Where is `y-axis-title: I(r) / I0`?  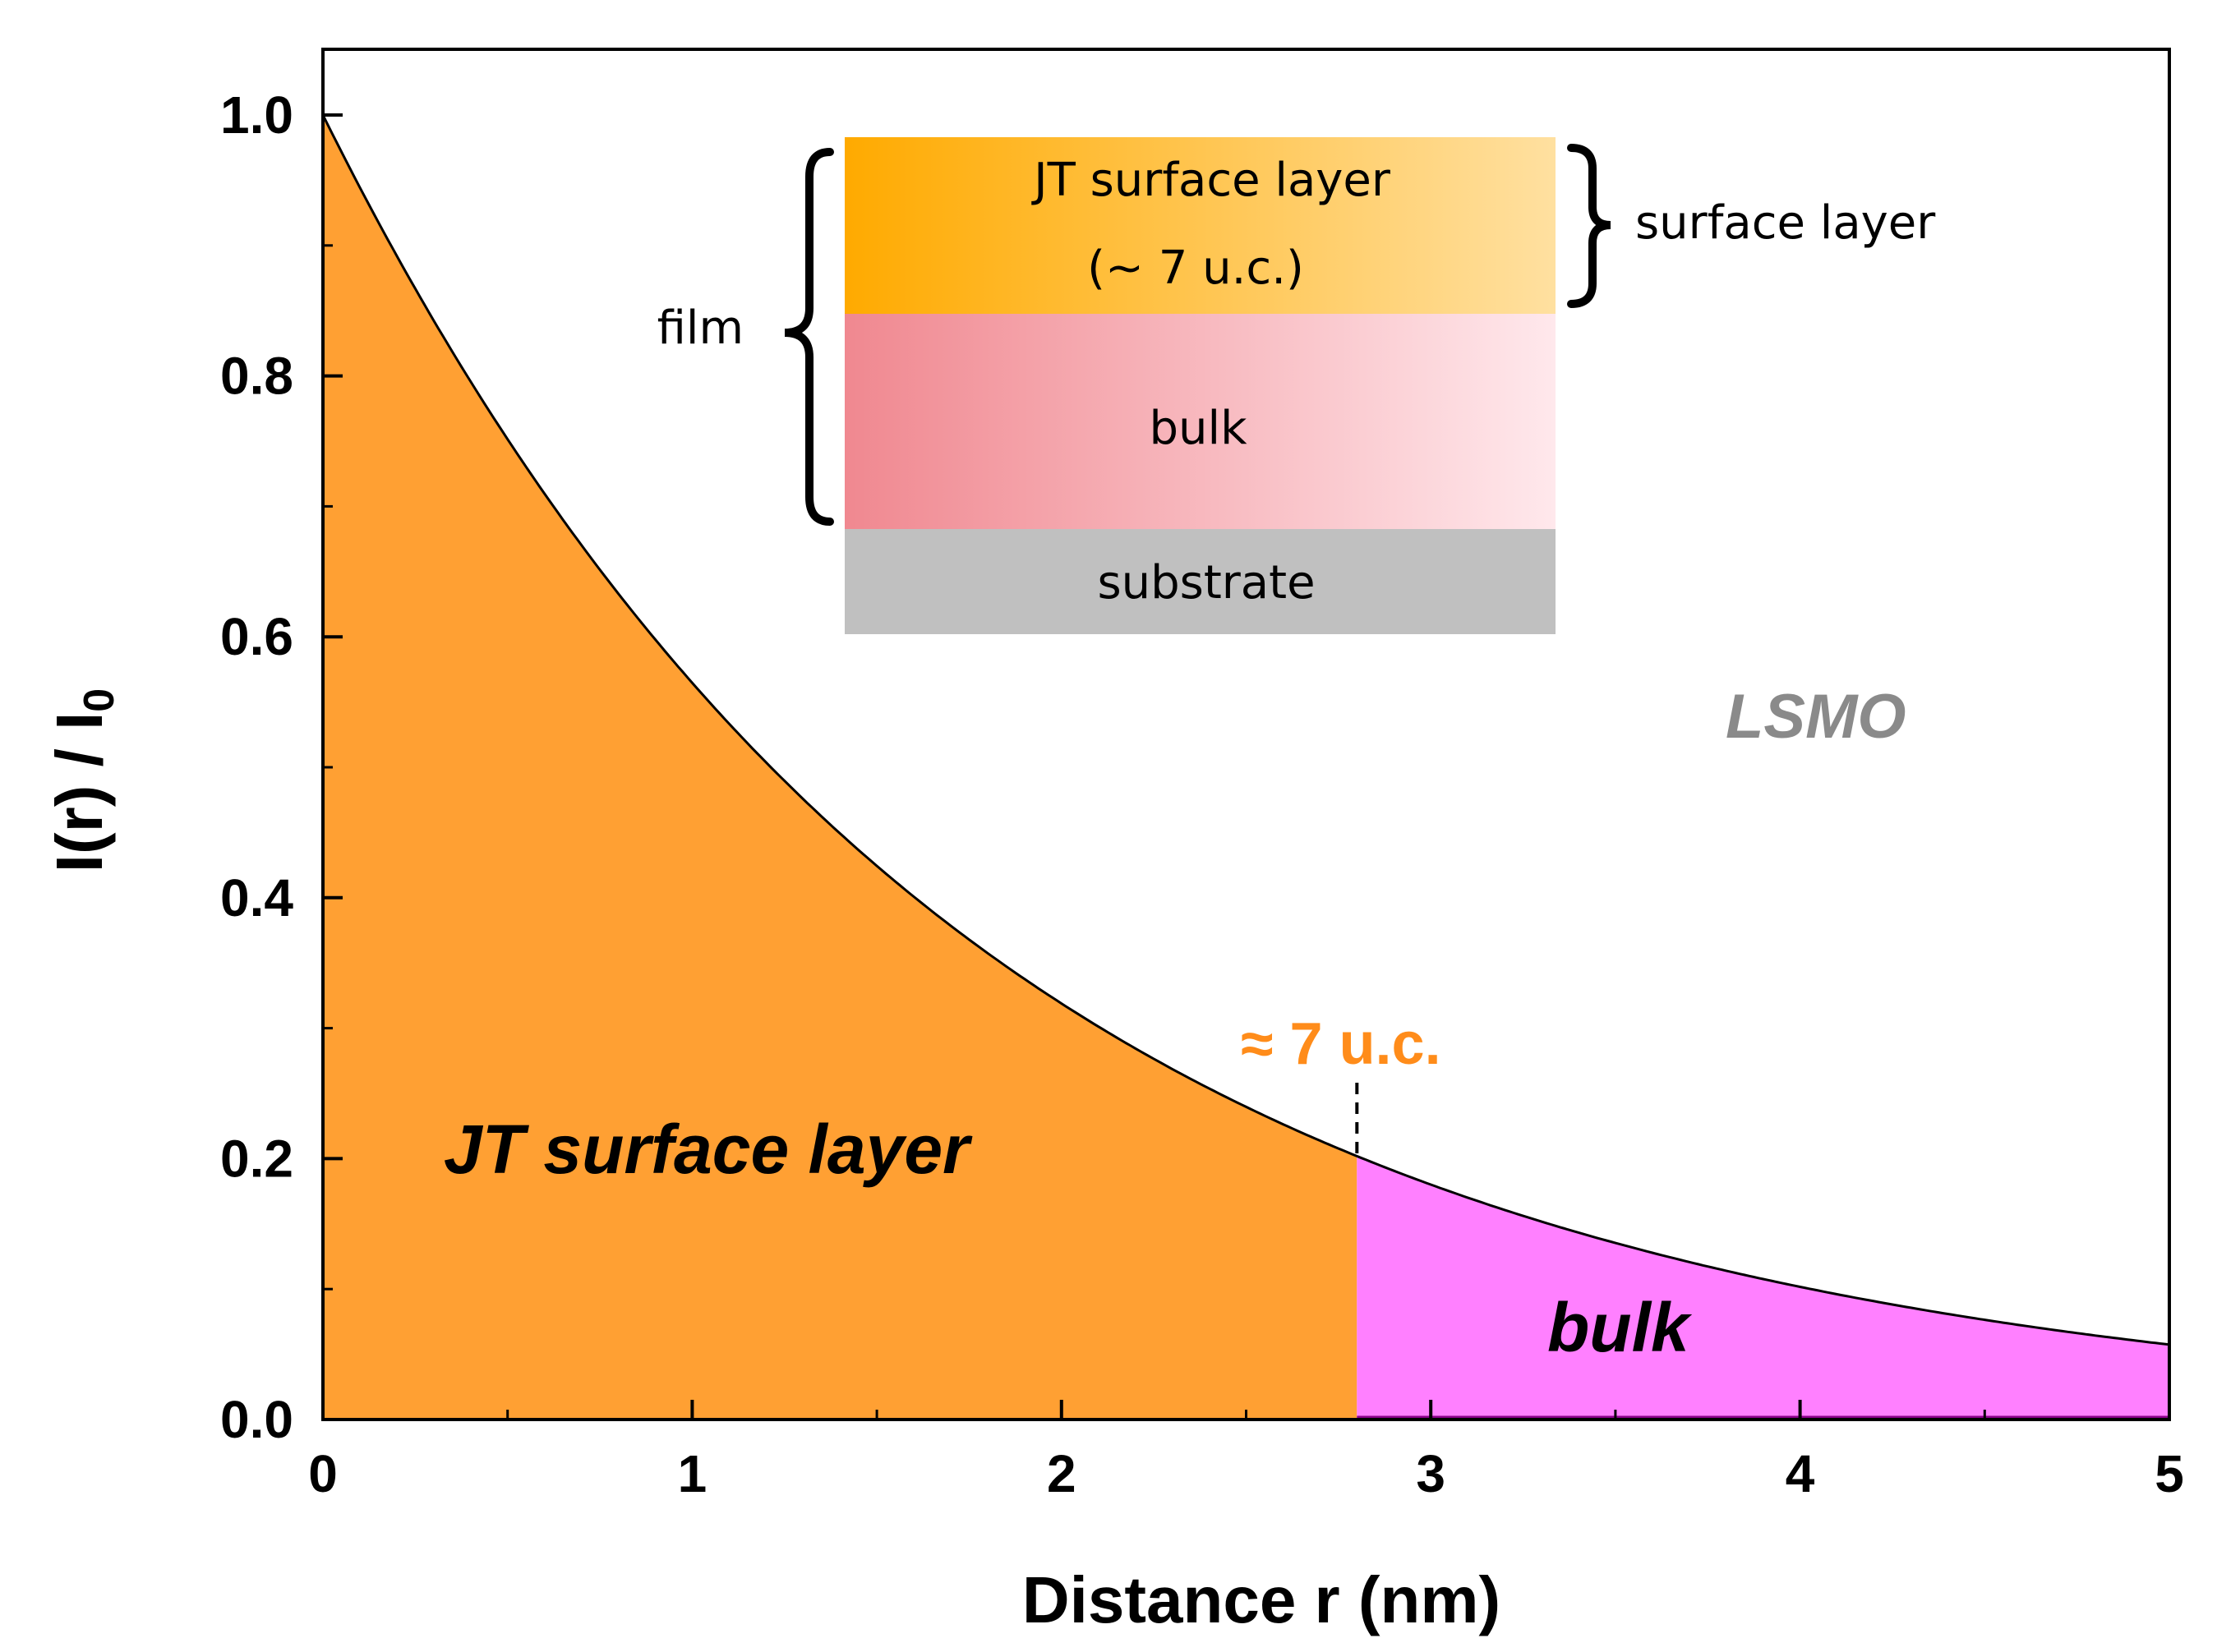
y-axis-title: I(r) / I0 is located at coordinates (83, 780).